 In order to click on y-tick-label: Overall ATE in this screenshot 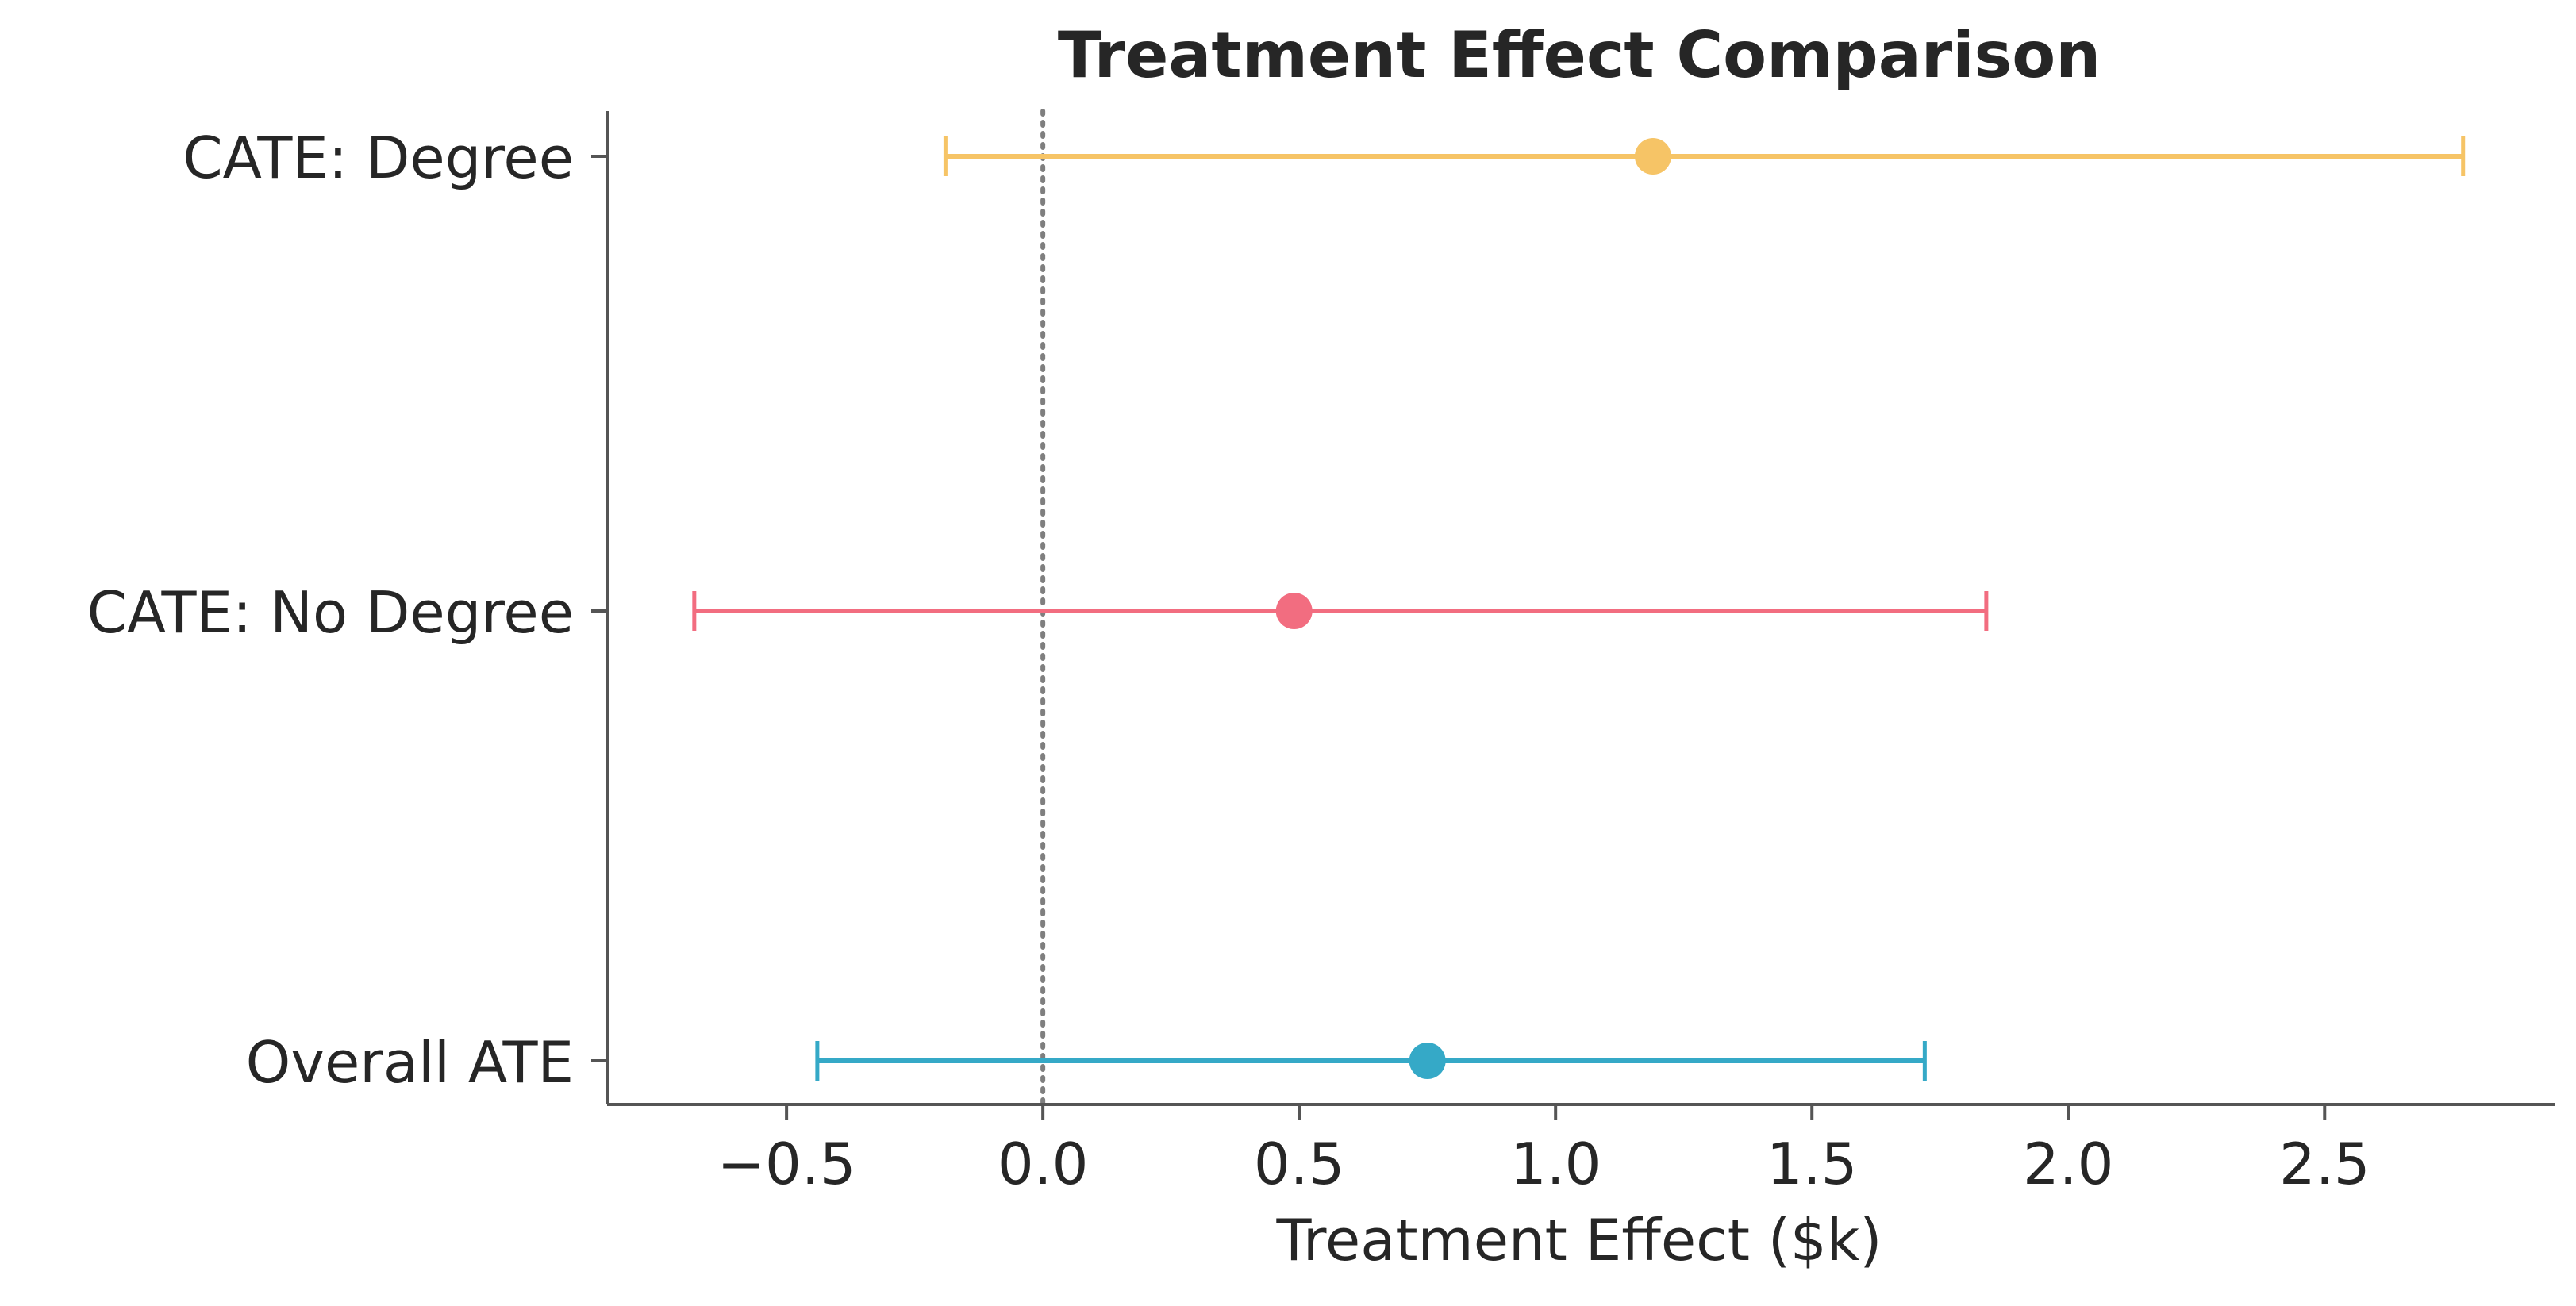, I will do `click(410, 1062)`.